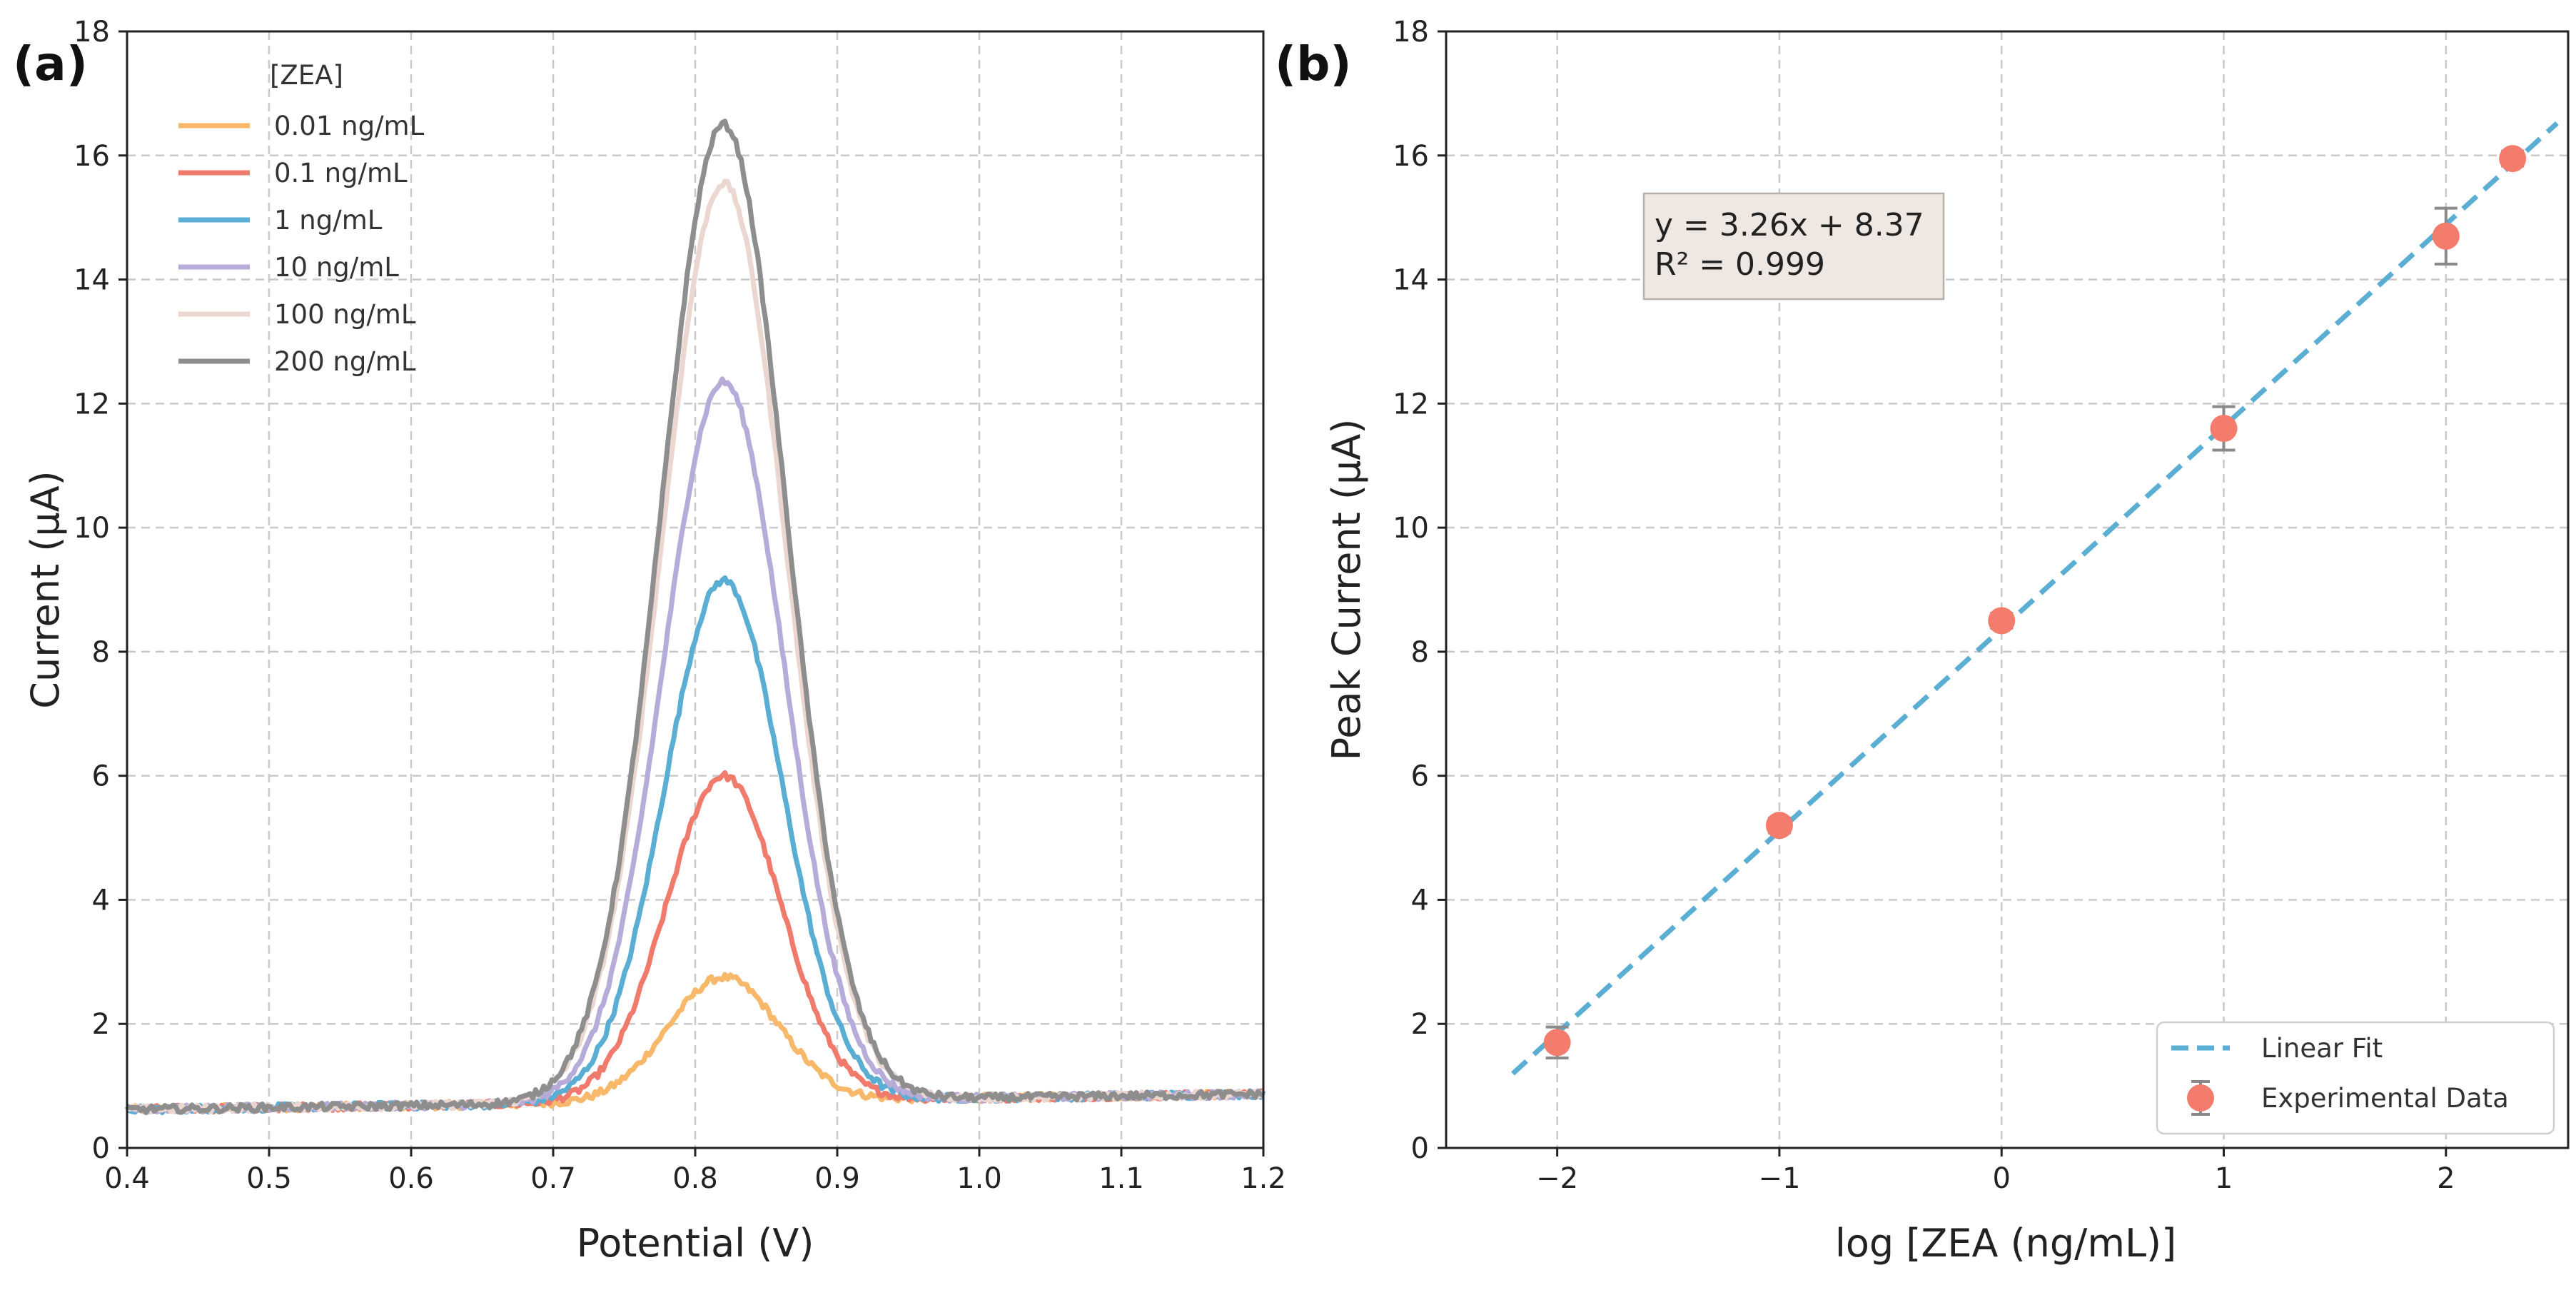  Describe the element at coordinates (1419, 590) in the screenshot. I see `panel-b-y-ticks: 0 2 4 6 8 10 12 14 16 18` at that location.